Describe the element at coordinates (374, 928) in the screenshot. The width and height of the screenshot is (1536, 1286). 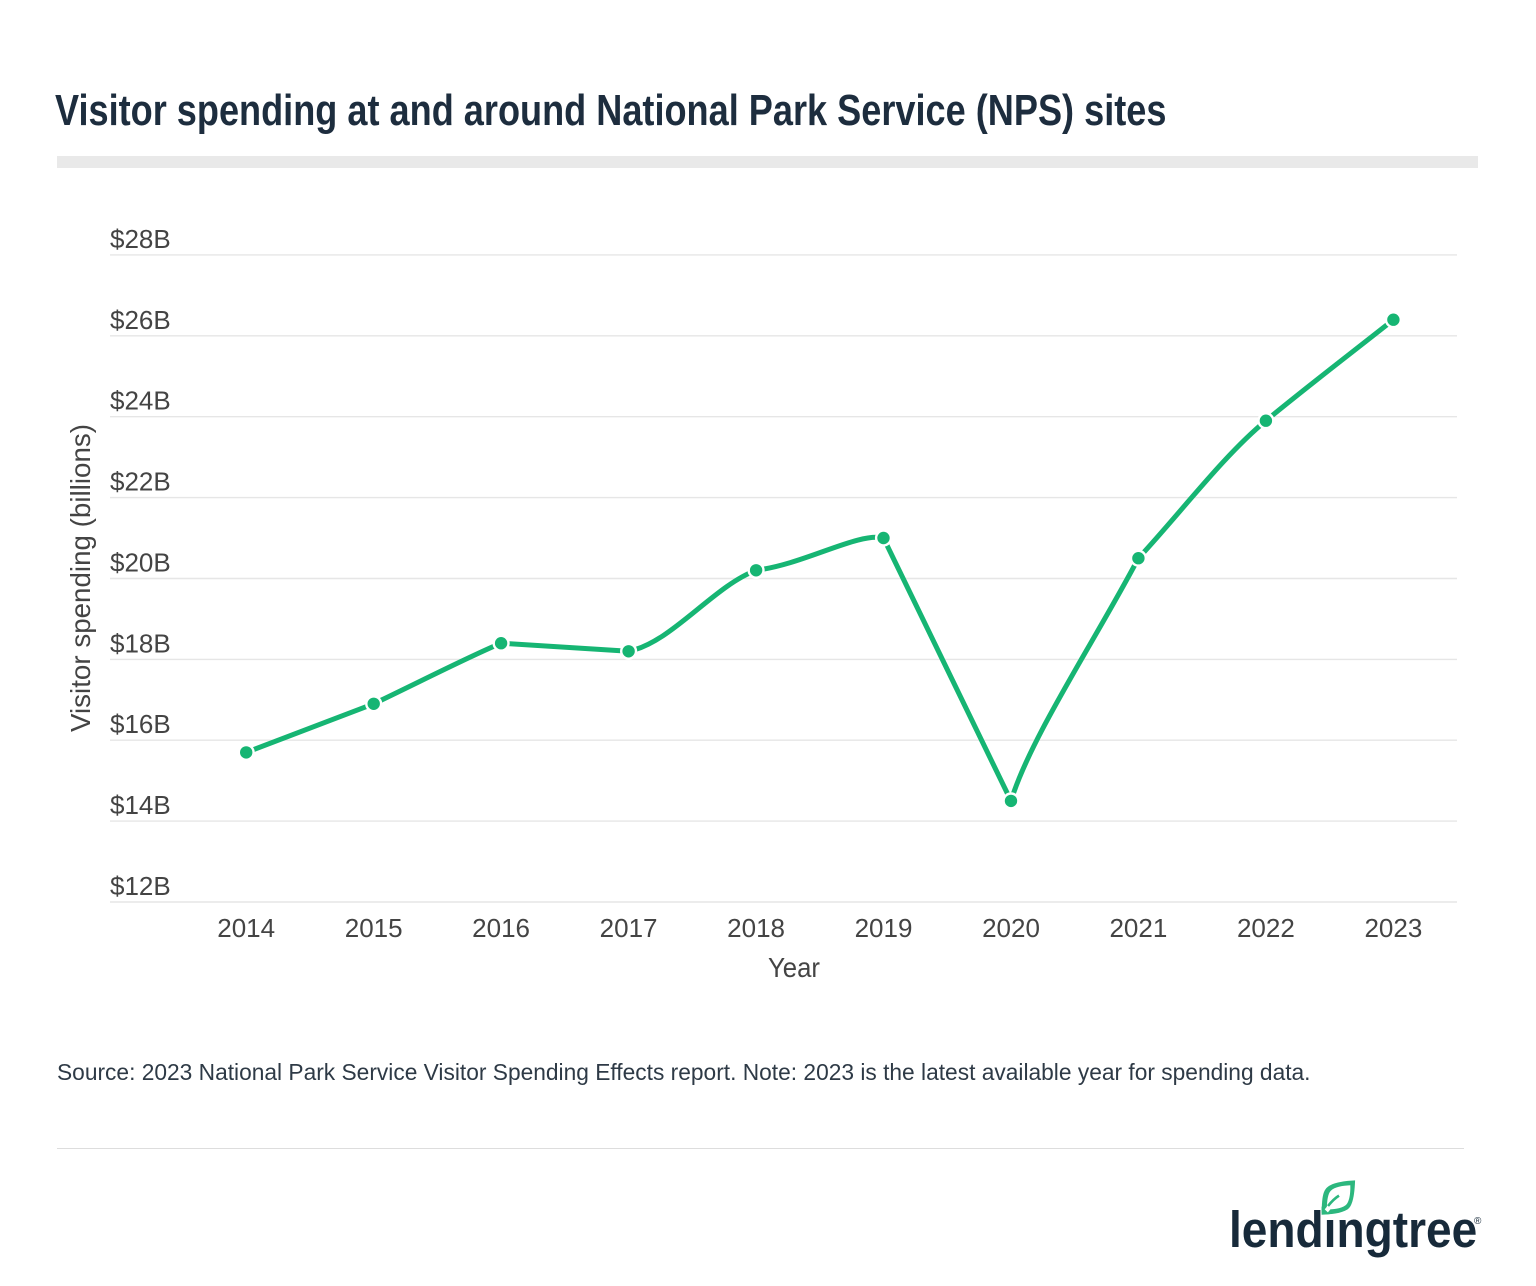
I see `svg-text: 2015` at that location.